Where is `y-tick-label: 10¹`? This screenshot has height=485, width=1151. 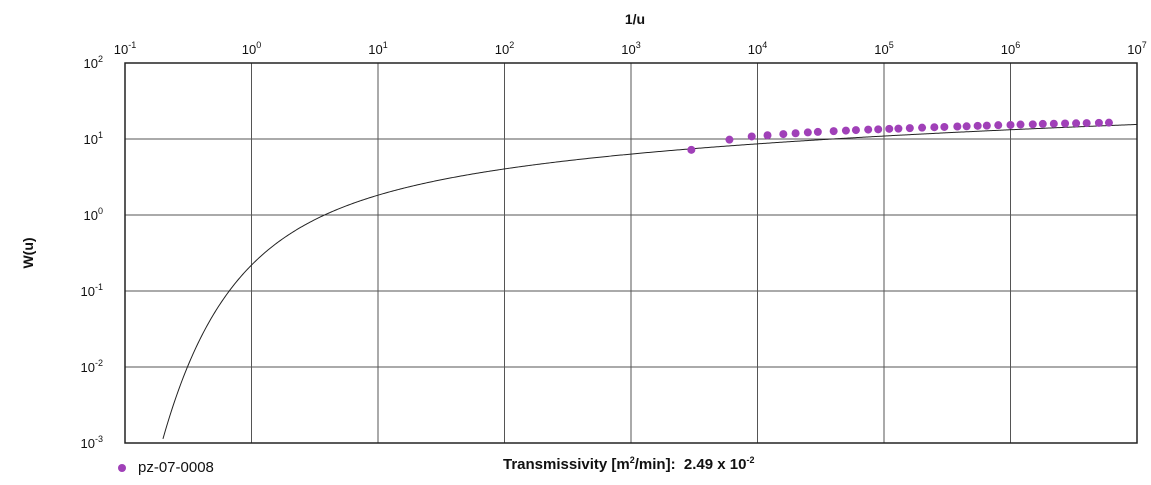 y-tick-label: 10¹ is located at coordinates (93, 138).